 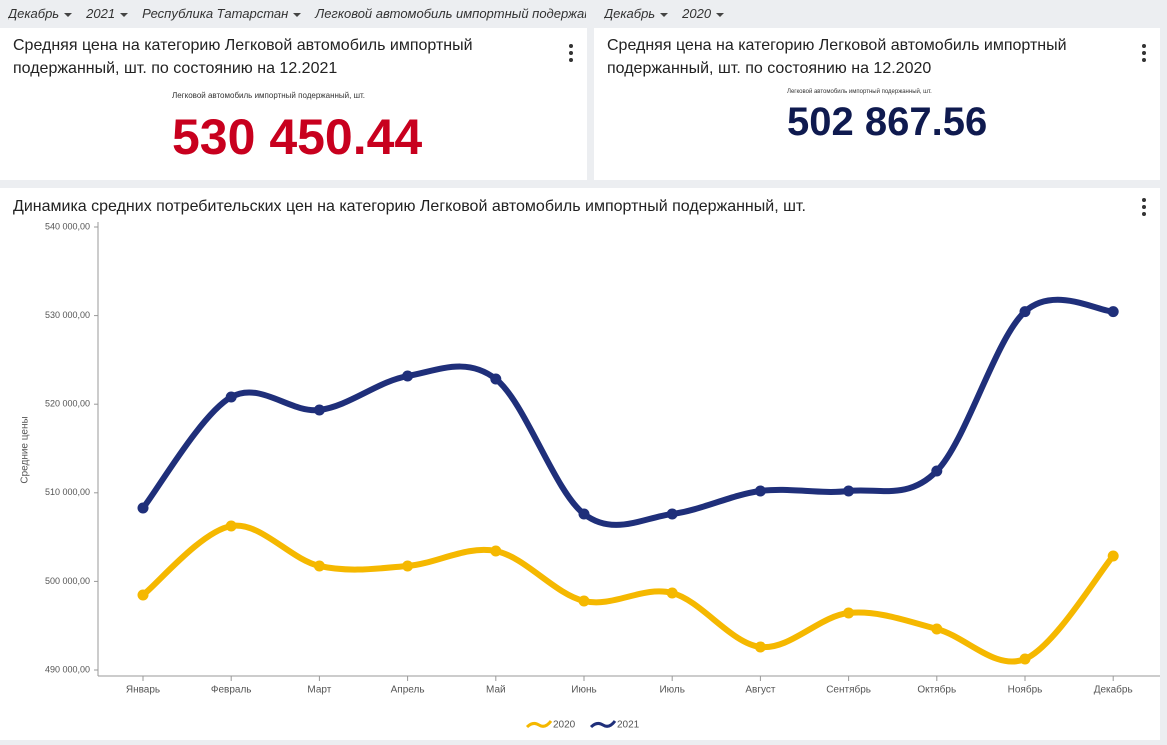 I want to click on x-tick-label: Февраль, so click(x=231, y=690).